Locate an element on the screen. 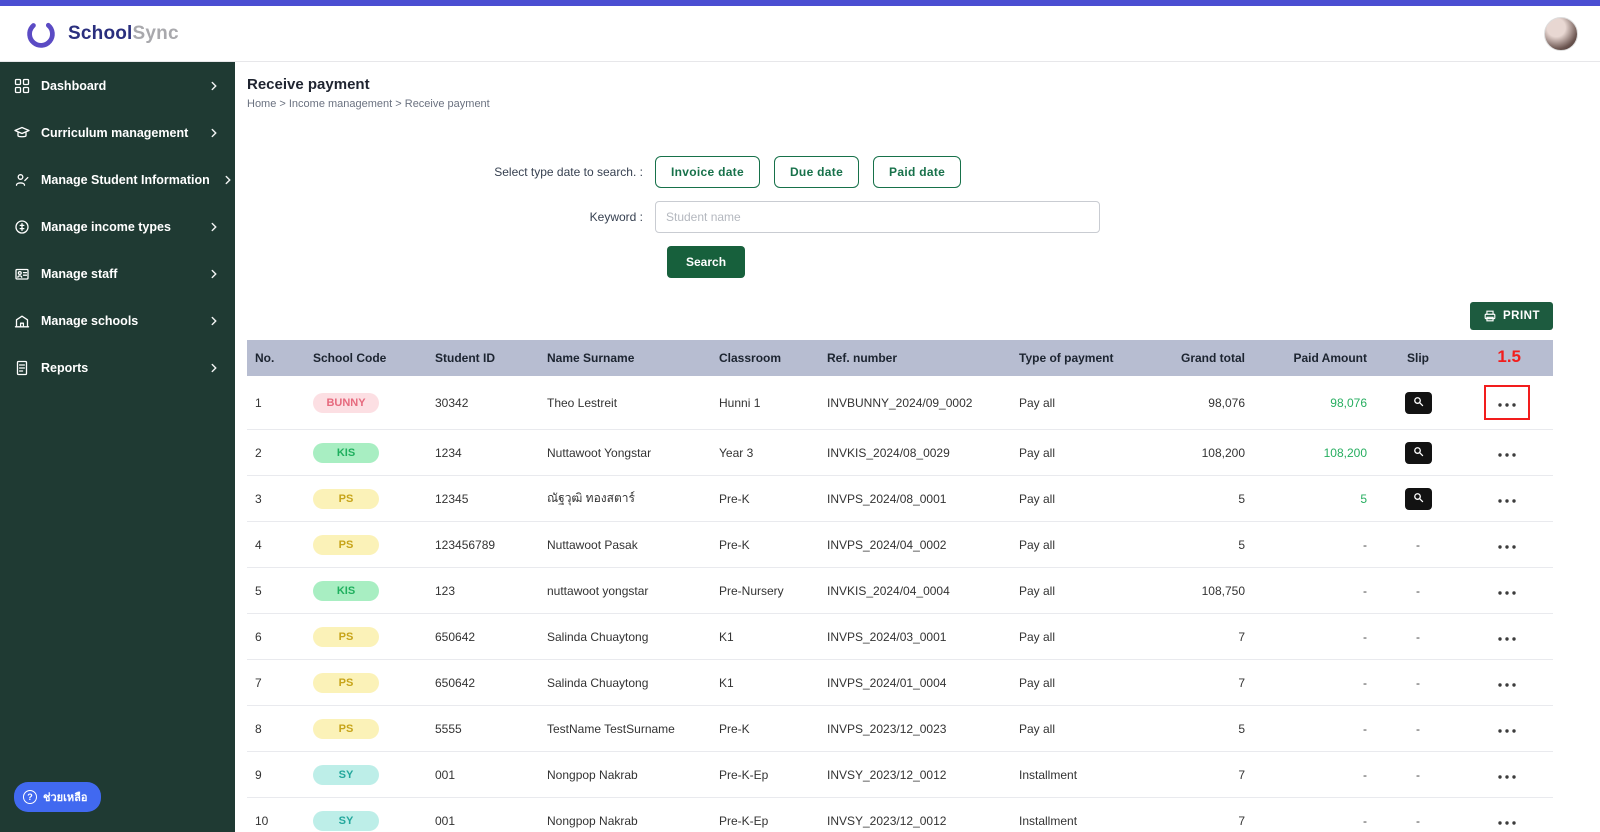  cell-classroom: K1 is located at coordinates (765, 636).